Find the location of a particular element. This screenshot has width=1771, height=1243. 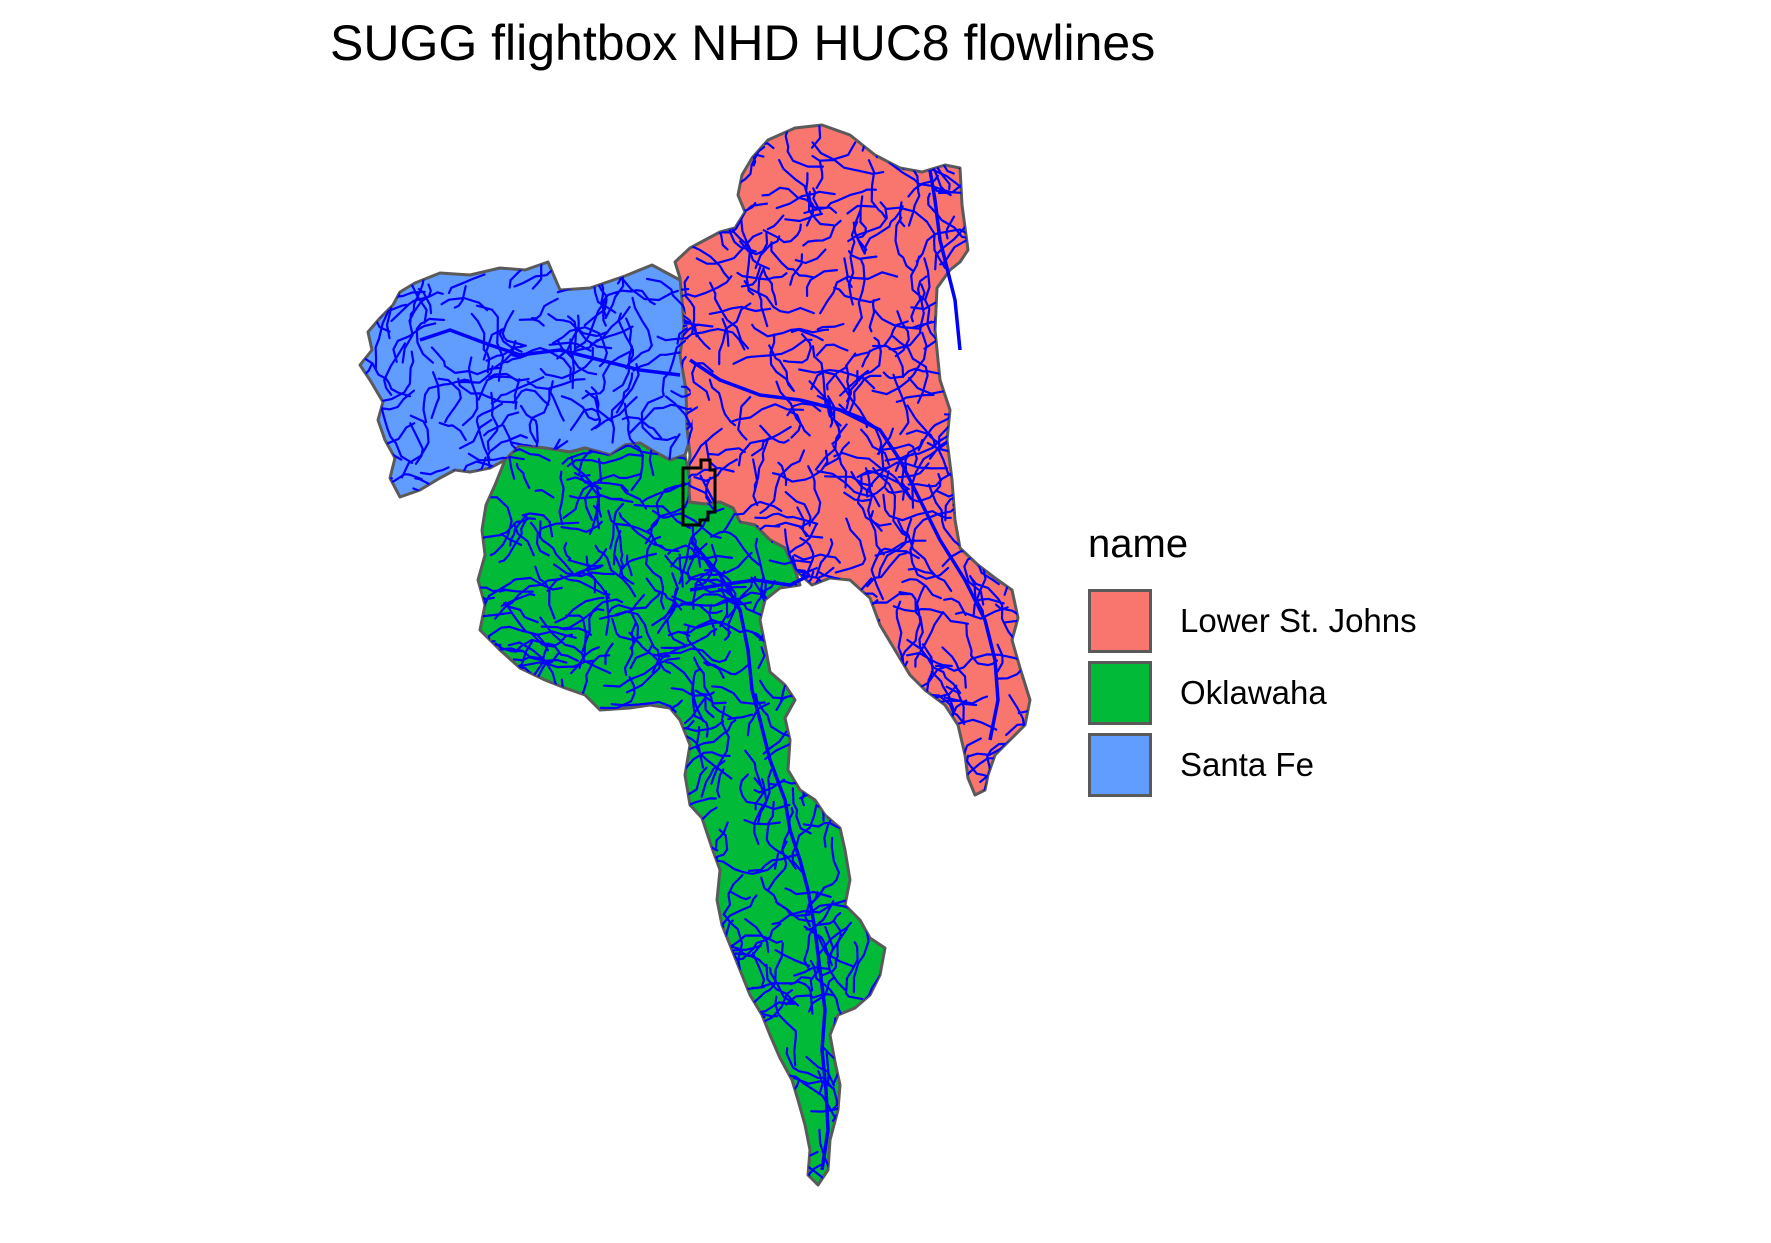

legend-item-santa-fe: Santa Fe is located at coordinates (1298, 765).